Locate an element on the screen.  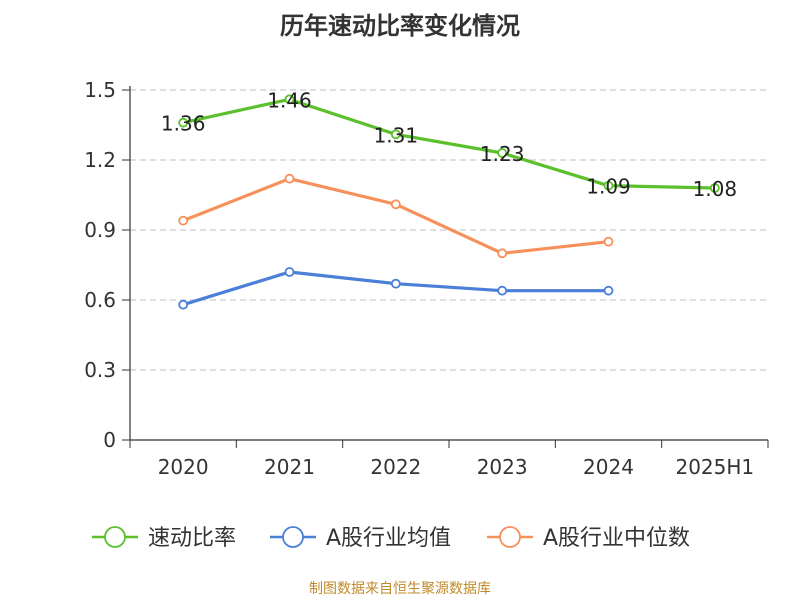
y-tick-label: 0.3 is located at coordinates (100, 370).